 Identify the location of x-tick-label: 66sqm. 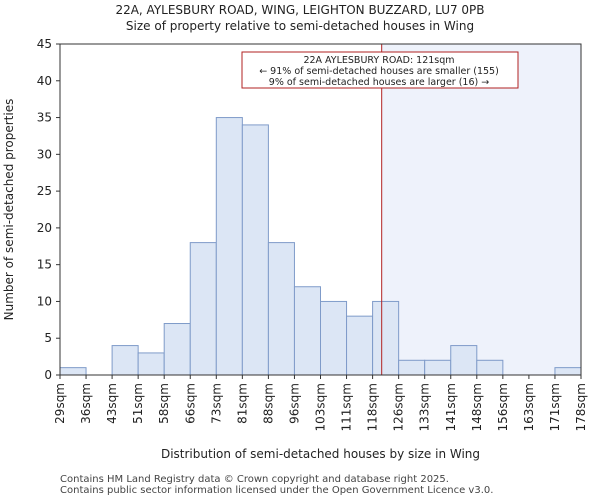
(190, 403).